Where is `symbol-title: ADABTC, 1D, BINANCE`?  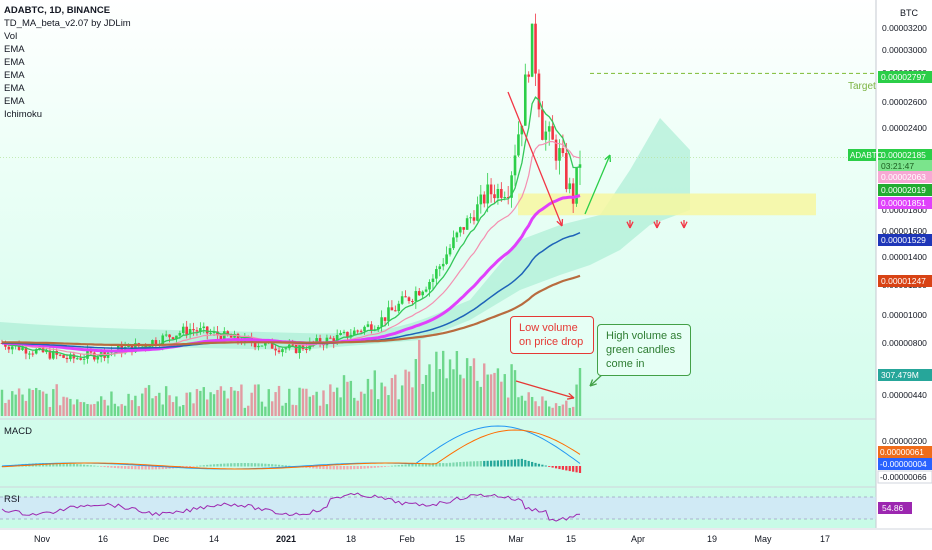
symbol-title: ADABTC, 1D, BINANCE is located at coordinates (57, 10).